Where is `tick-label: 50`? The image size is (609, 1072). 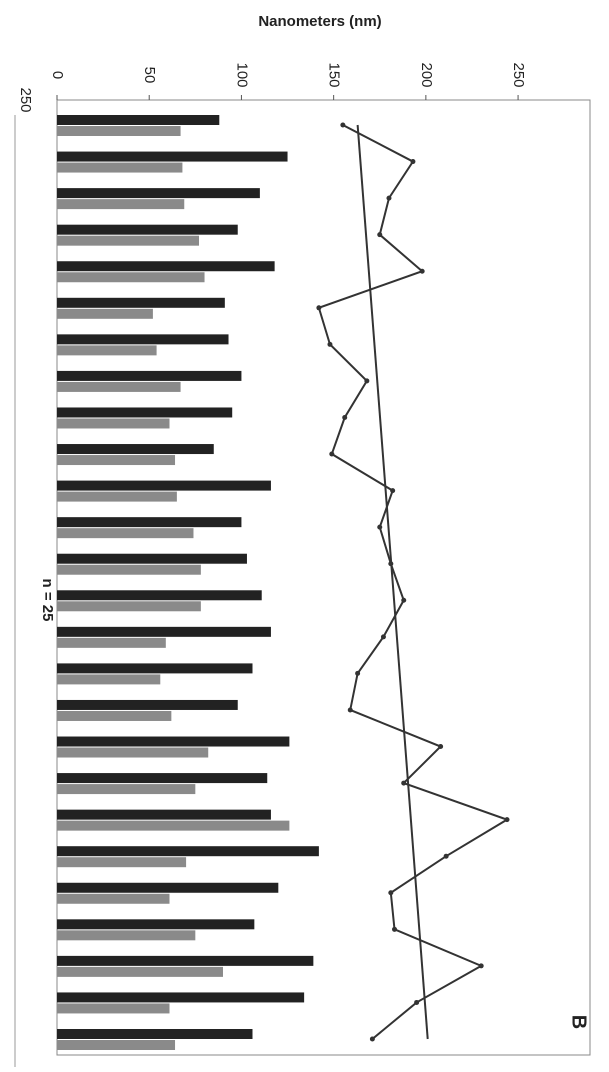 tick-label: 50 is located at coordinates (149, 75).